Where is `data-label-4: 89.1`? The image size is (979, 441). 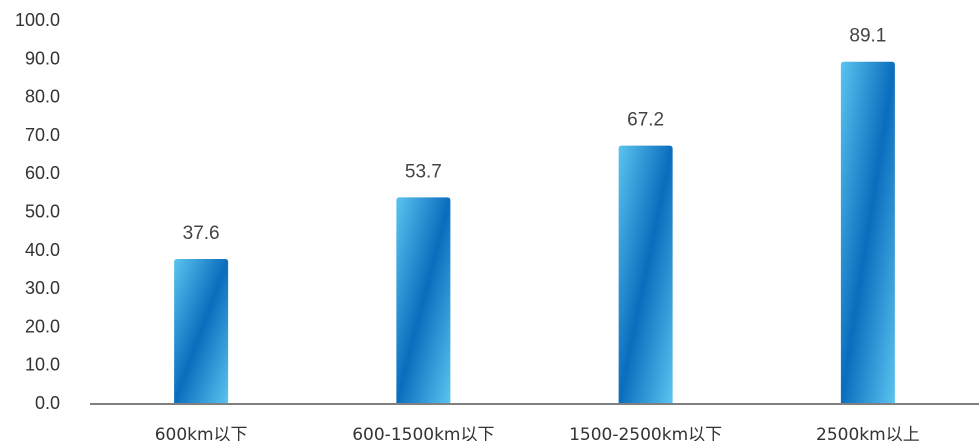 data-label-4: 89.1 is located at coordinates (867, 36).